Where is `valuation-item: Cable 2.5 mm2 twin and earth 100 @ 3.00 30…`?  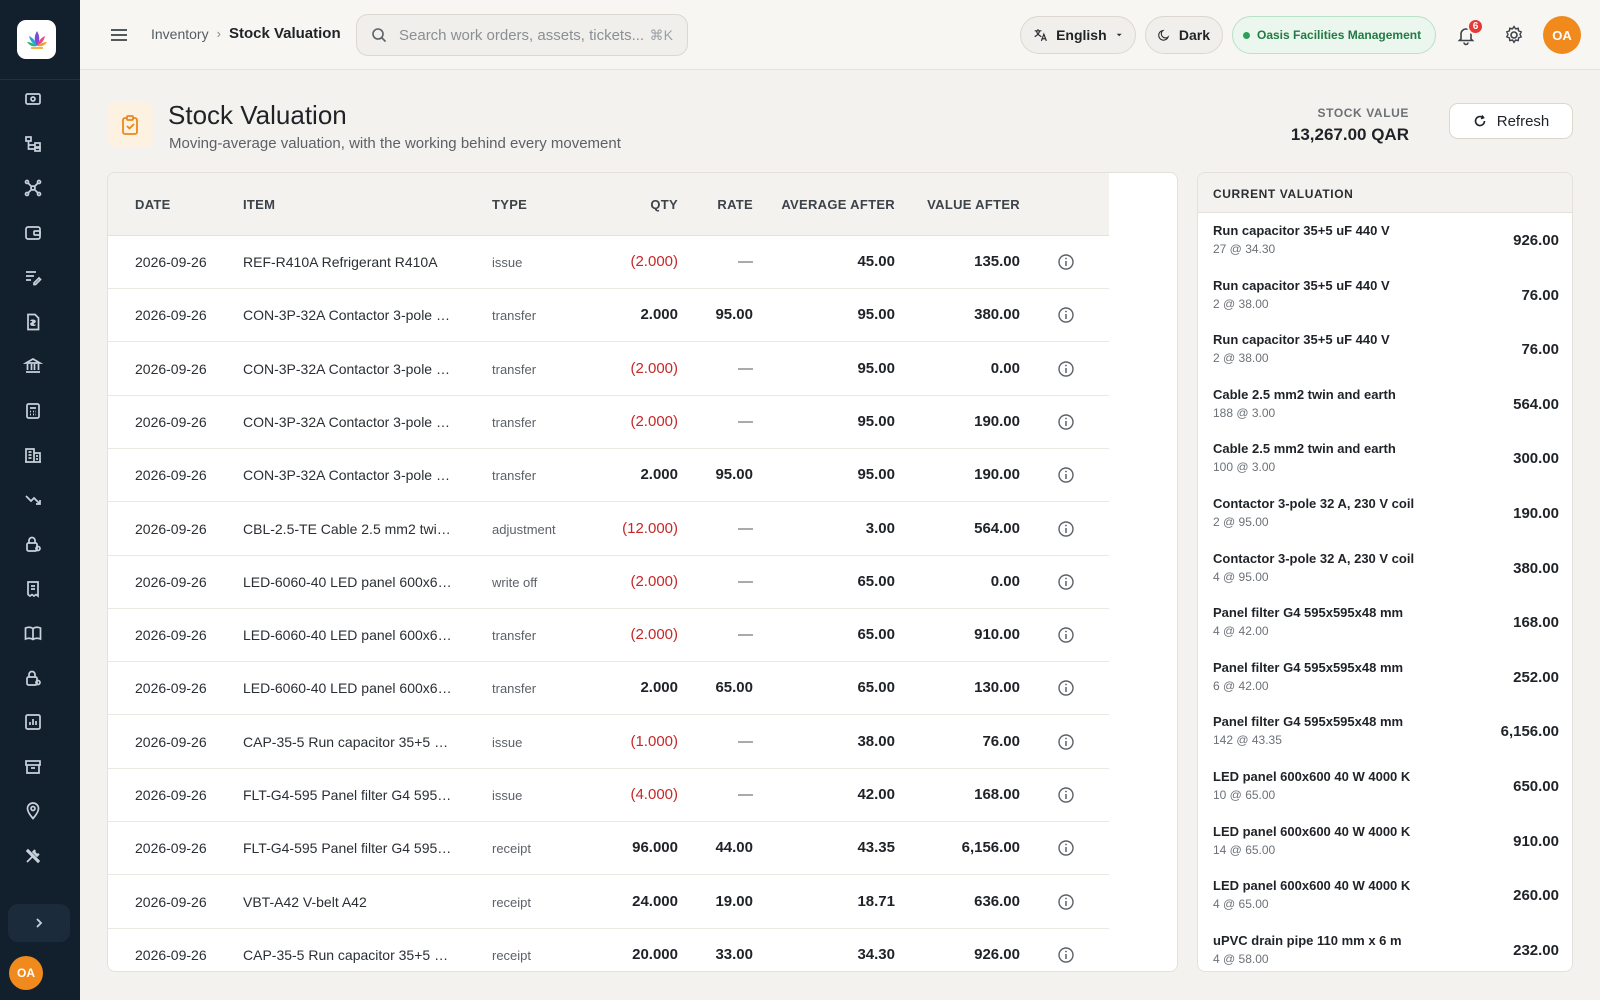
valuation-item: Cable 2.5 mm2 twin and earth 100 @ 3.00 30… is located at coordinates (1385, 458).